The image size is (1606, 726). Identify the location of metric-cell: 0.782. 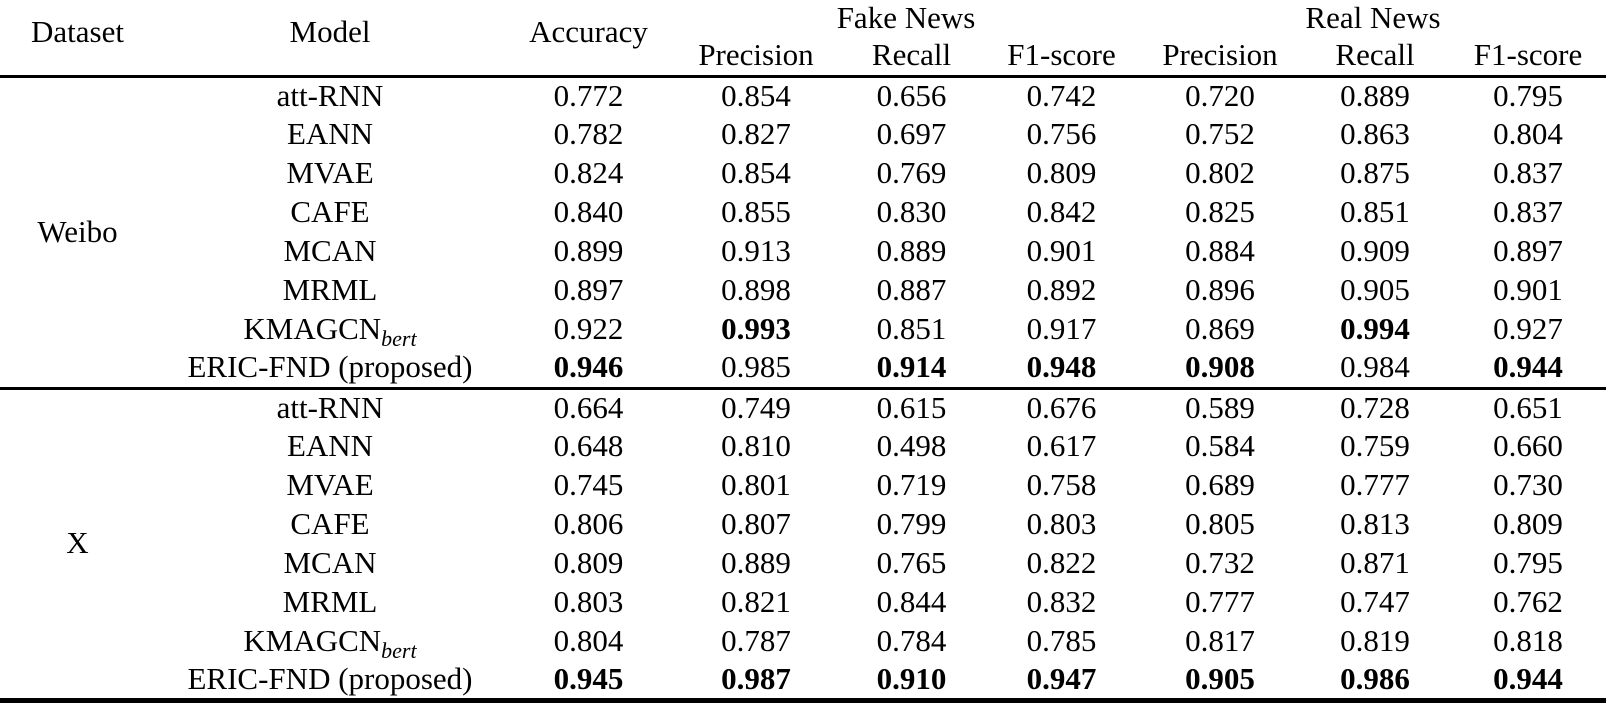
(588, 134).